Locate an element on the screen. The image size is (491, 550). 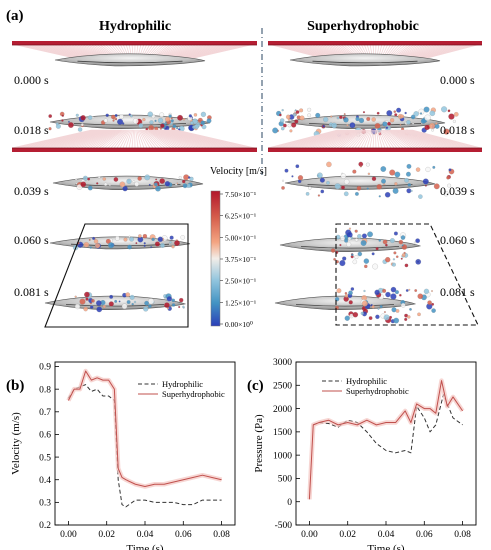
body-left-0-underside is located at coordinates (130, 62).